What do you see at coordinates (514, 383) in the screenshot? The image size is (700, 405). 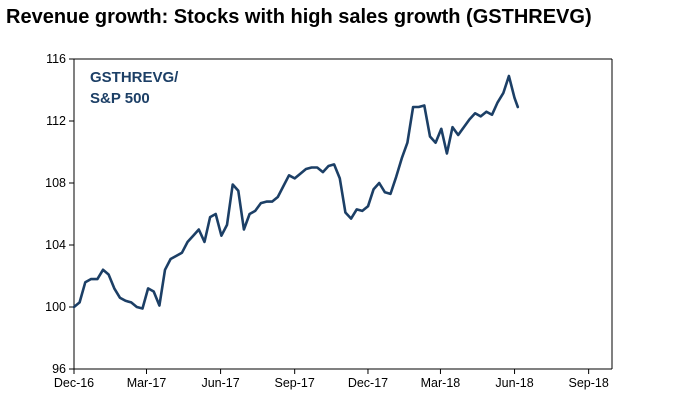 I see `x-tick-label: Jun-18` at bounding box center [514, 383].